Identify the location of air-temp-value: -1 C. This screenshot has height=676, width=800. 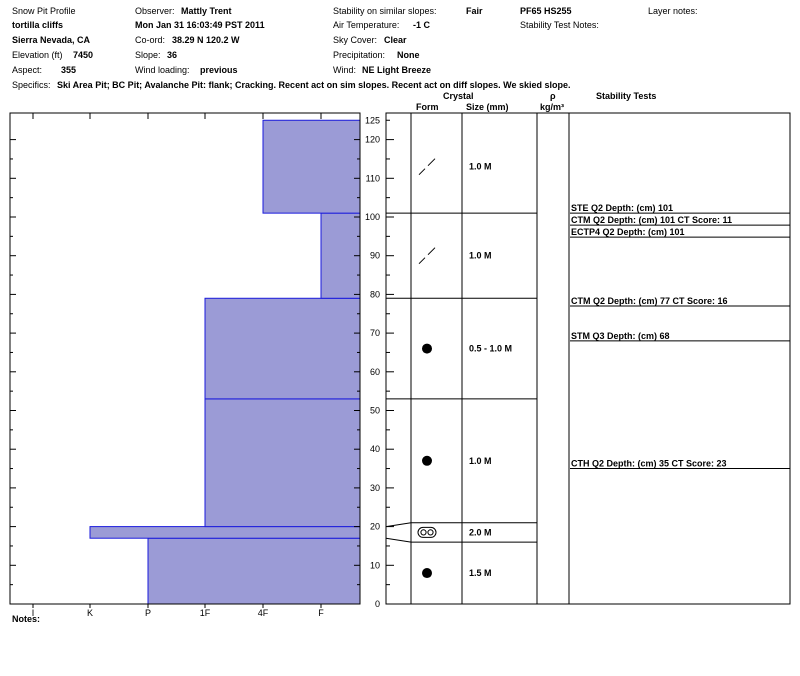
(422, 25).